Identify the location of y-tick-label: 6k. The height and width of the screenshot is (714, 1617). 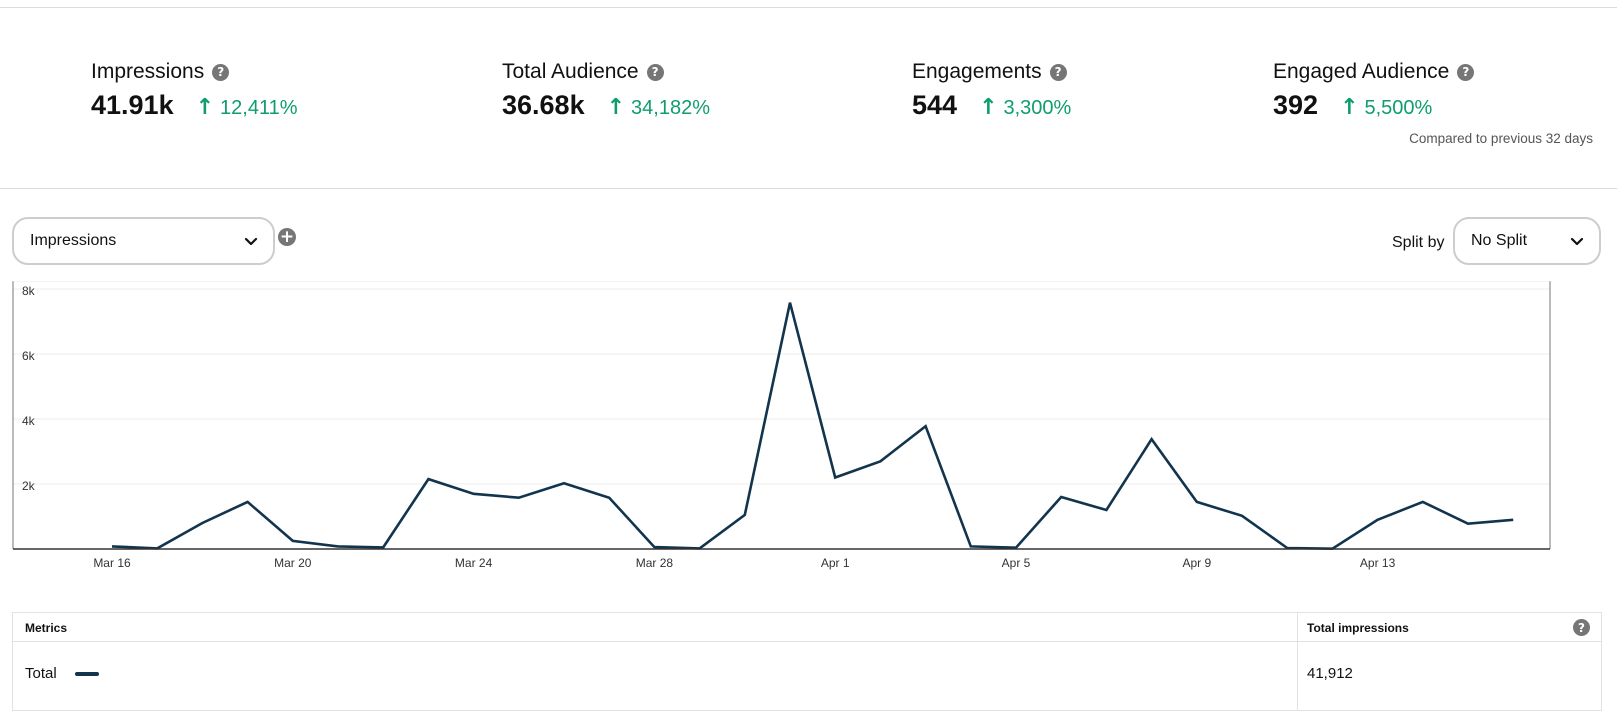
(29, 356).